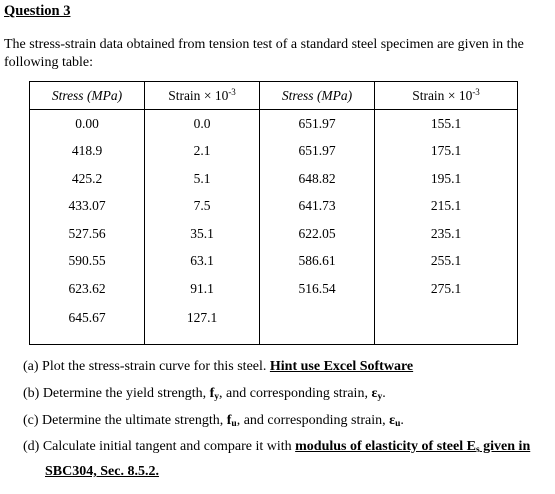  I want to click on stress-cell: 516.54, so click(317, 289).